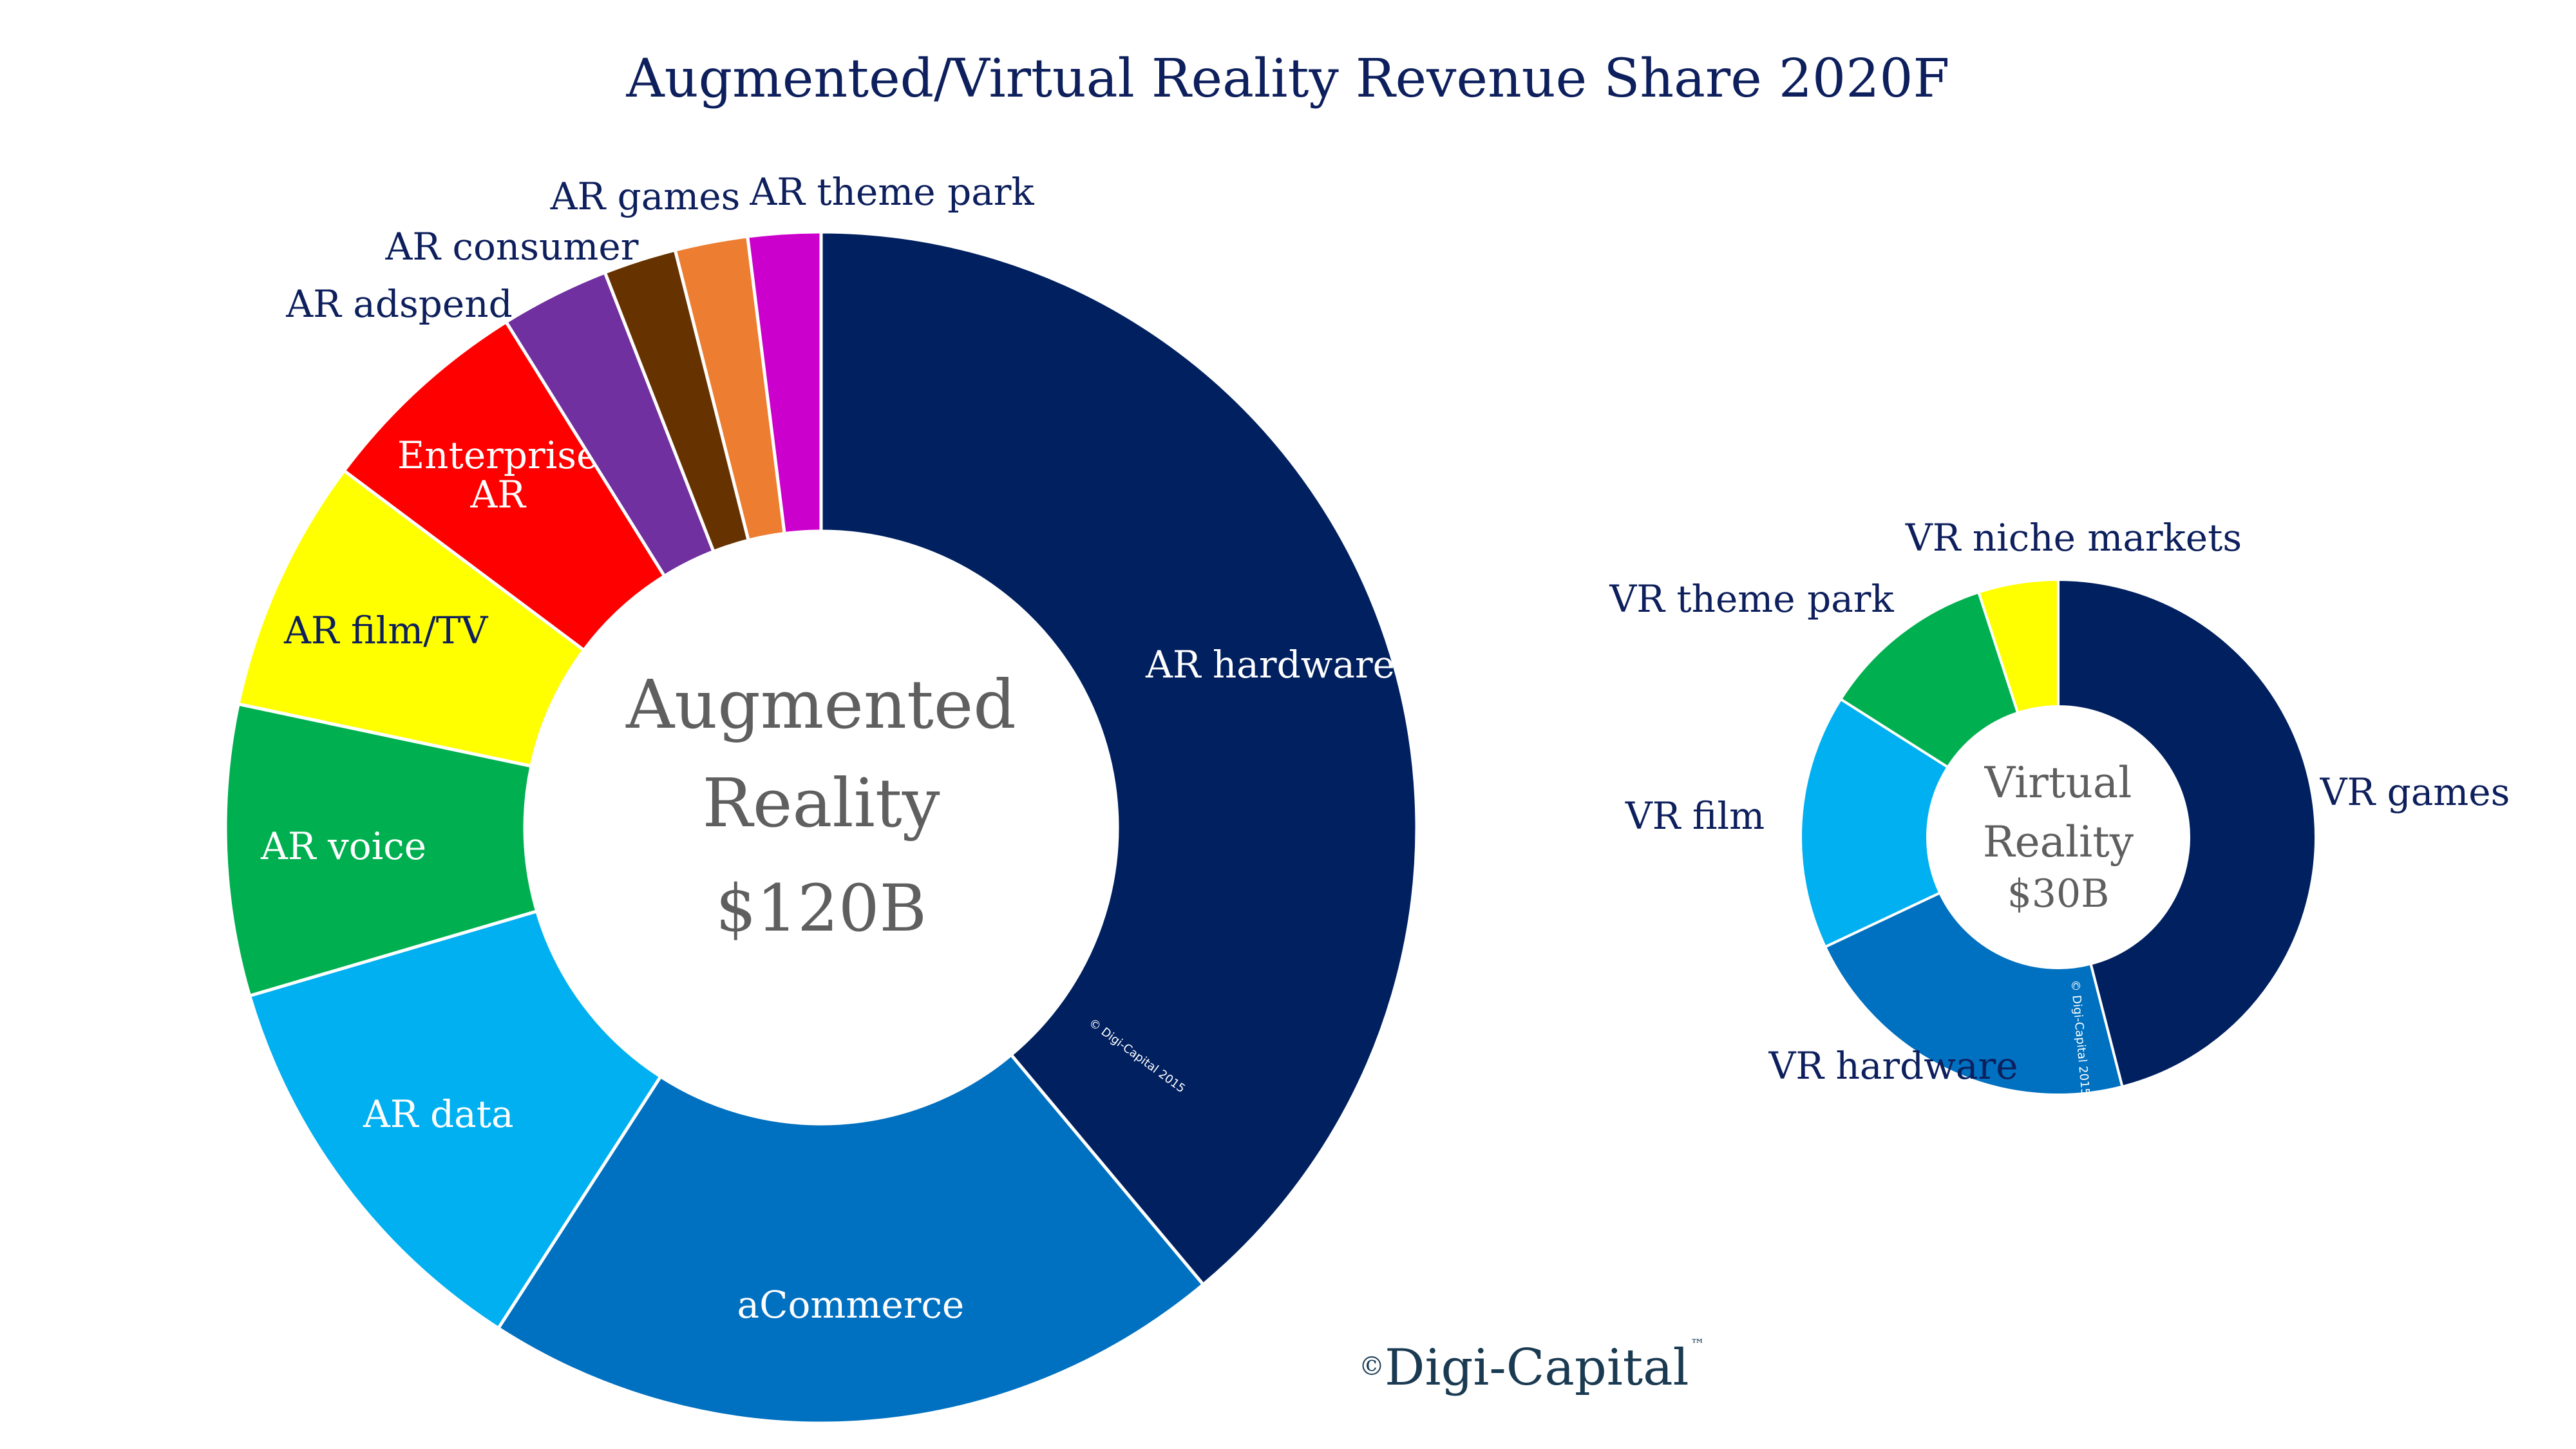  What do you see at coordinates (2058, 783) in the screenshot?
I see `center-label-1: Virtual` at bounding box center [2058, 783].